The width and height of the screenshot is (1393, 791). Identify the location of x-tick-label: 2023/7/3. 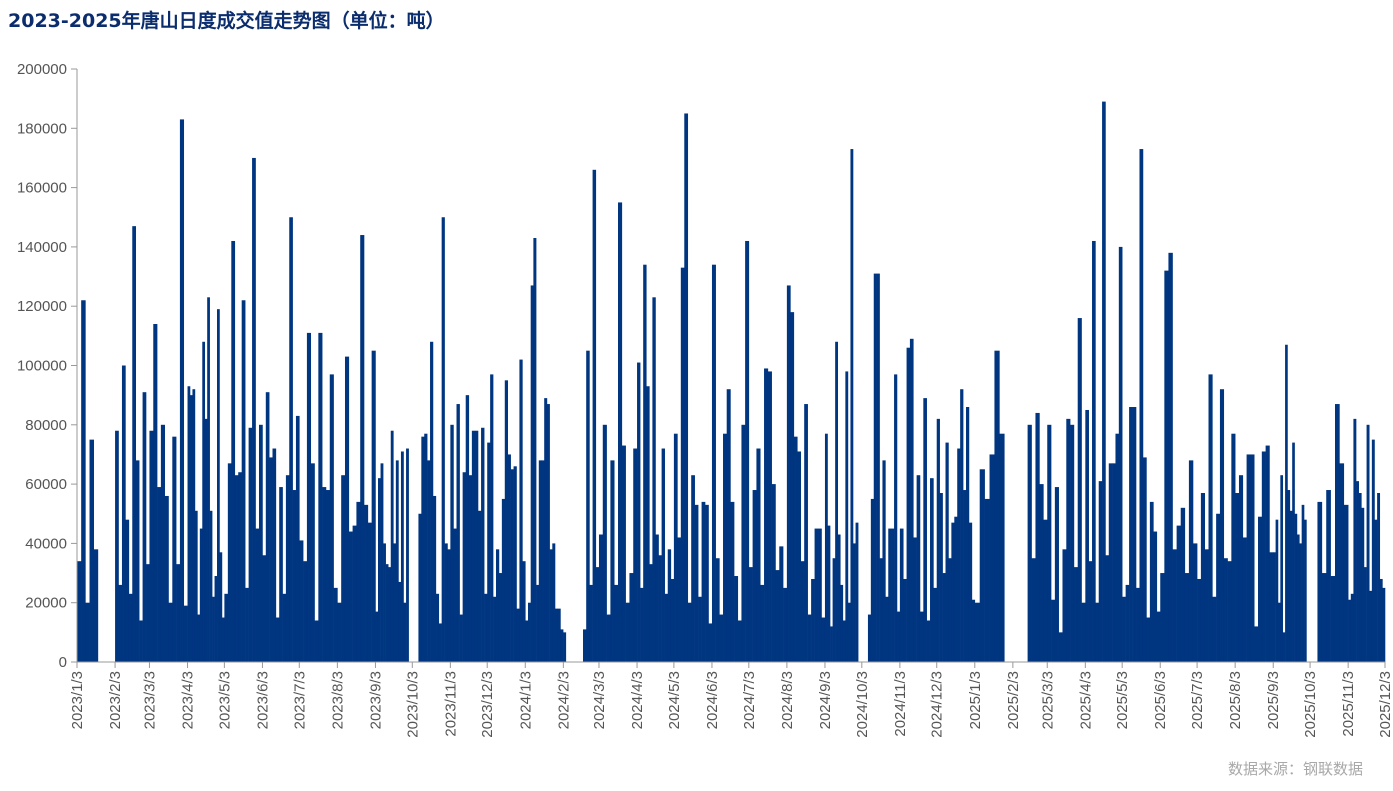
(299, 700).